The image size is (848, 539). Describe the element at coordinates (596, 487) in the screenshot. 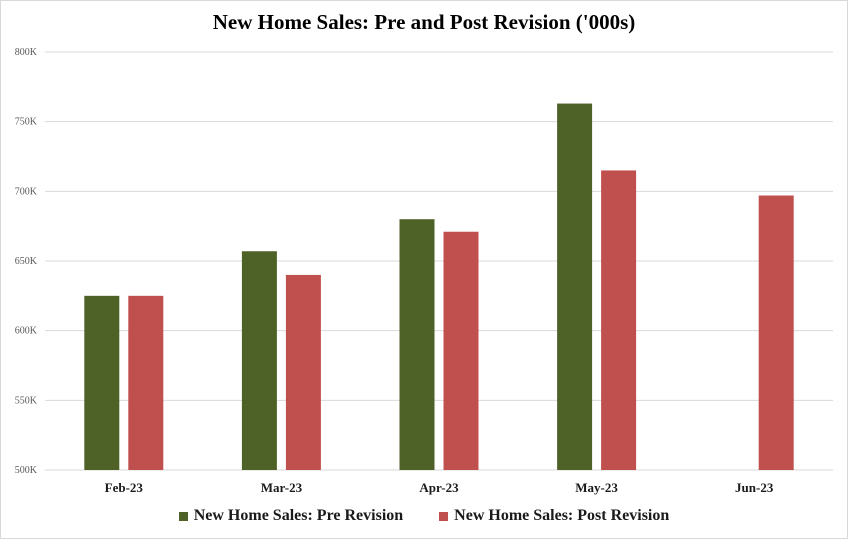

I see `x-tick-label: May-23` at that location.